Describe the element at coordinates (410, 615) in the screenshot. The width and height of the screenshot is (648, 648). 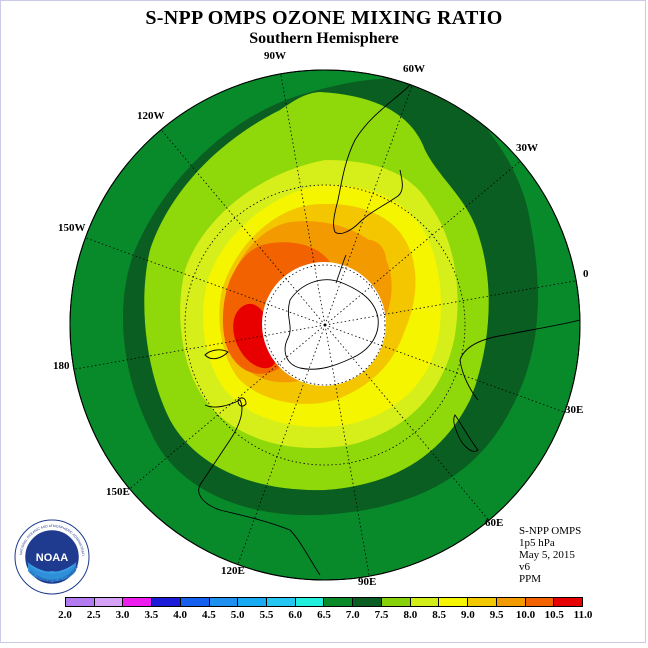
I see `colorbar-tick: 8.0` at that location.